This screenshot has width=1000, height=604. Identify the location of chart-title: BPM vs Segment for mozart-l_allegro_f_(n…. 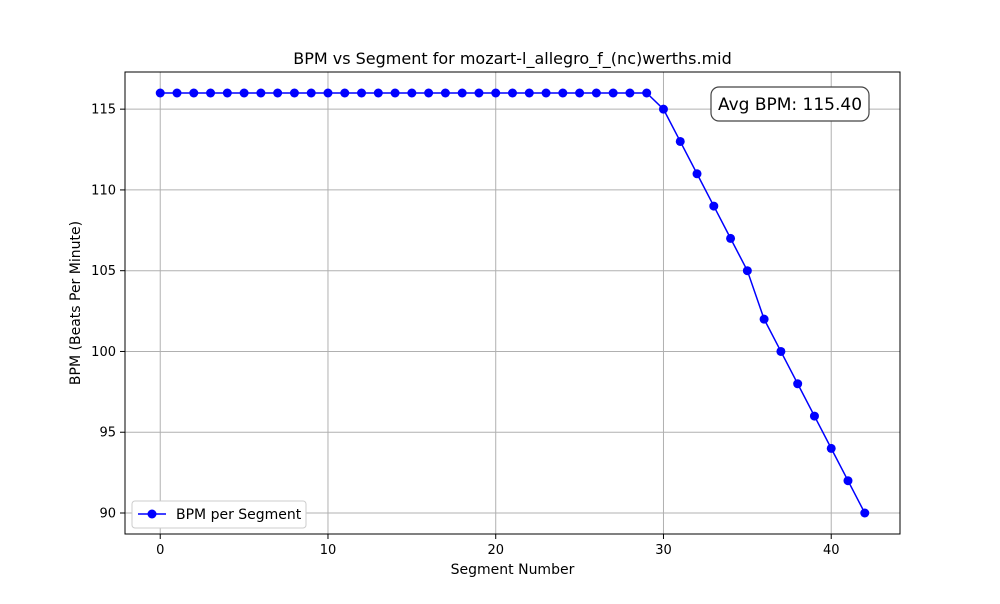
(512, 59).